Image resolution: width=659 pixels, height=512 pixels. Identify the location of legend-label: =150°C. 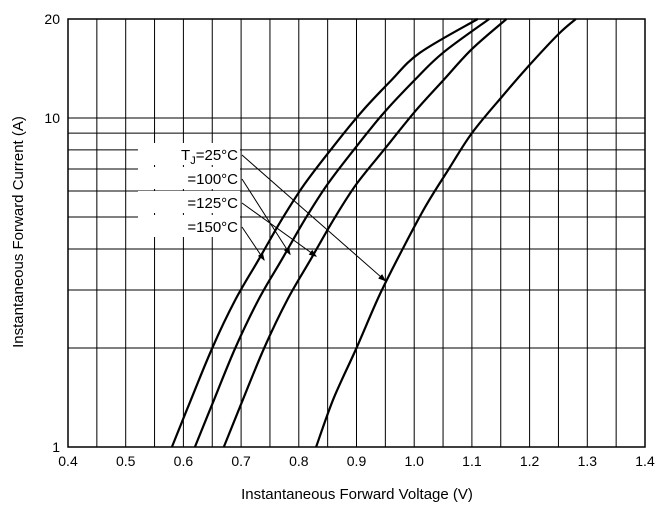
(212, 227).